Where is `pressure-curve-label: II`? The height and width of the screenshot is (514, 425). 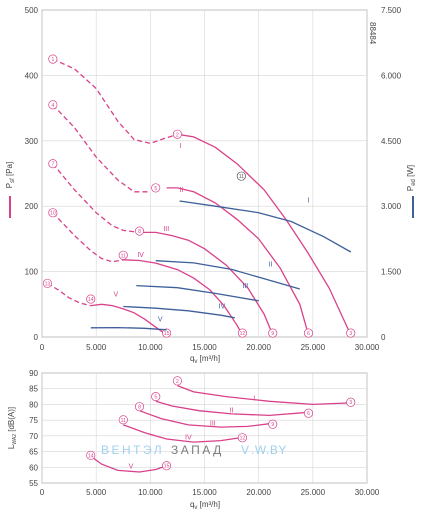 pressure-curve-label: II is located at coordinates (182, 190).